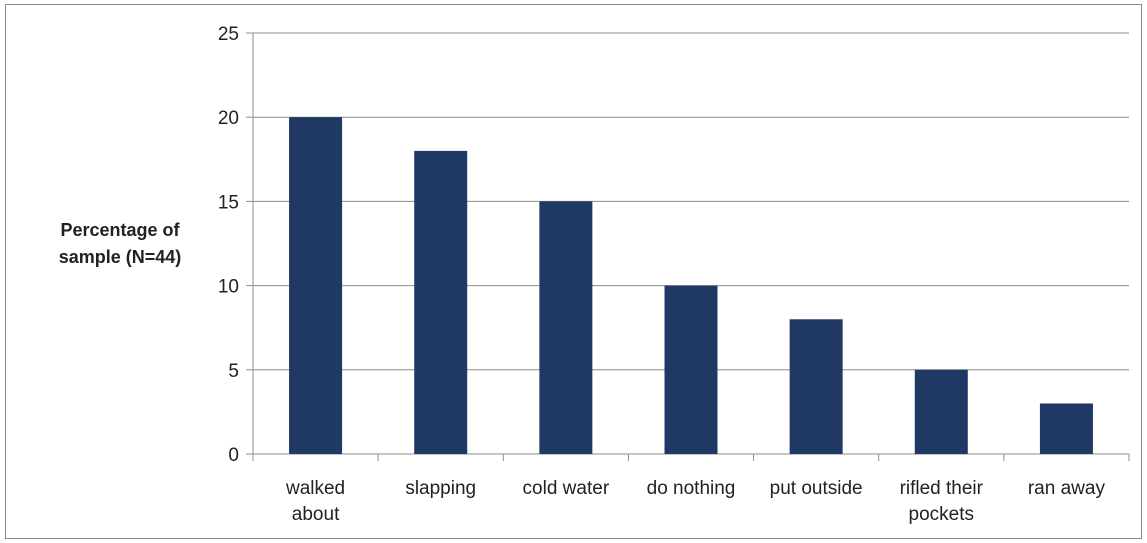  What do you see at coordinates (228, 287) in the screenshot?
I see `y-tick-label: 10` at bounding box center [228, 287].